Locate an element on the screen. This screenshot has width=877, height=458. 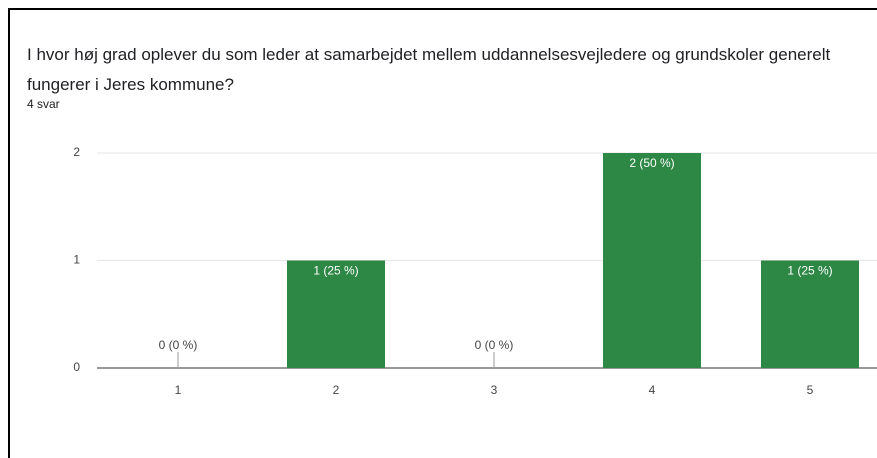
response-count: 4 svar is located at coordinates (43, 104).